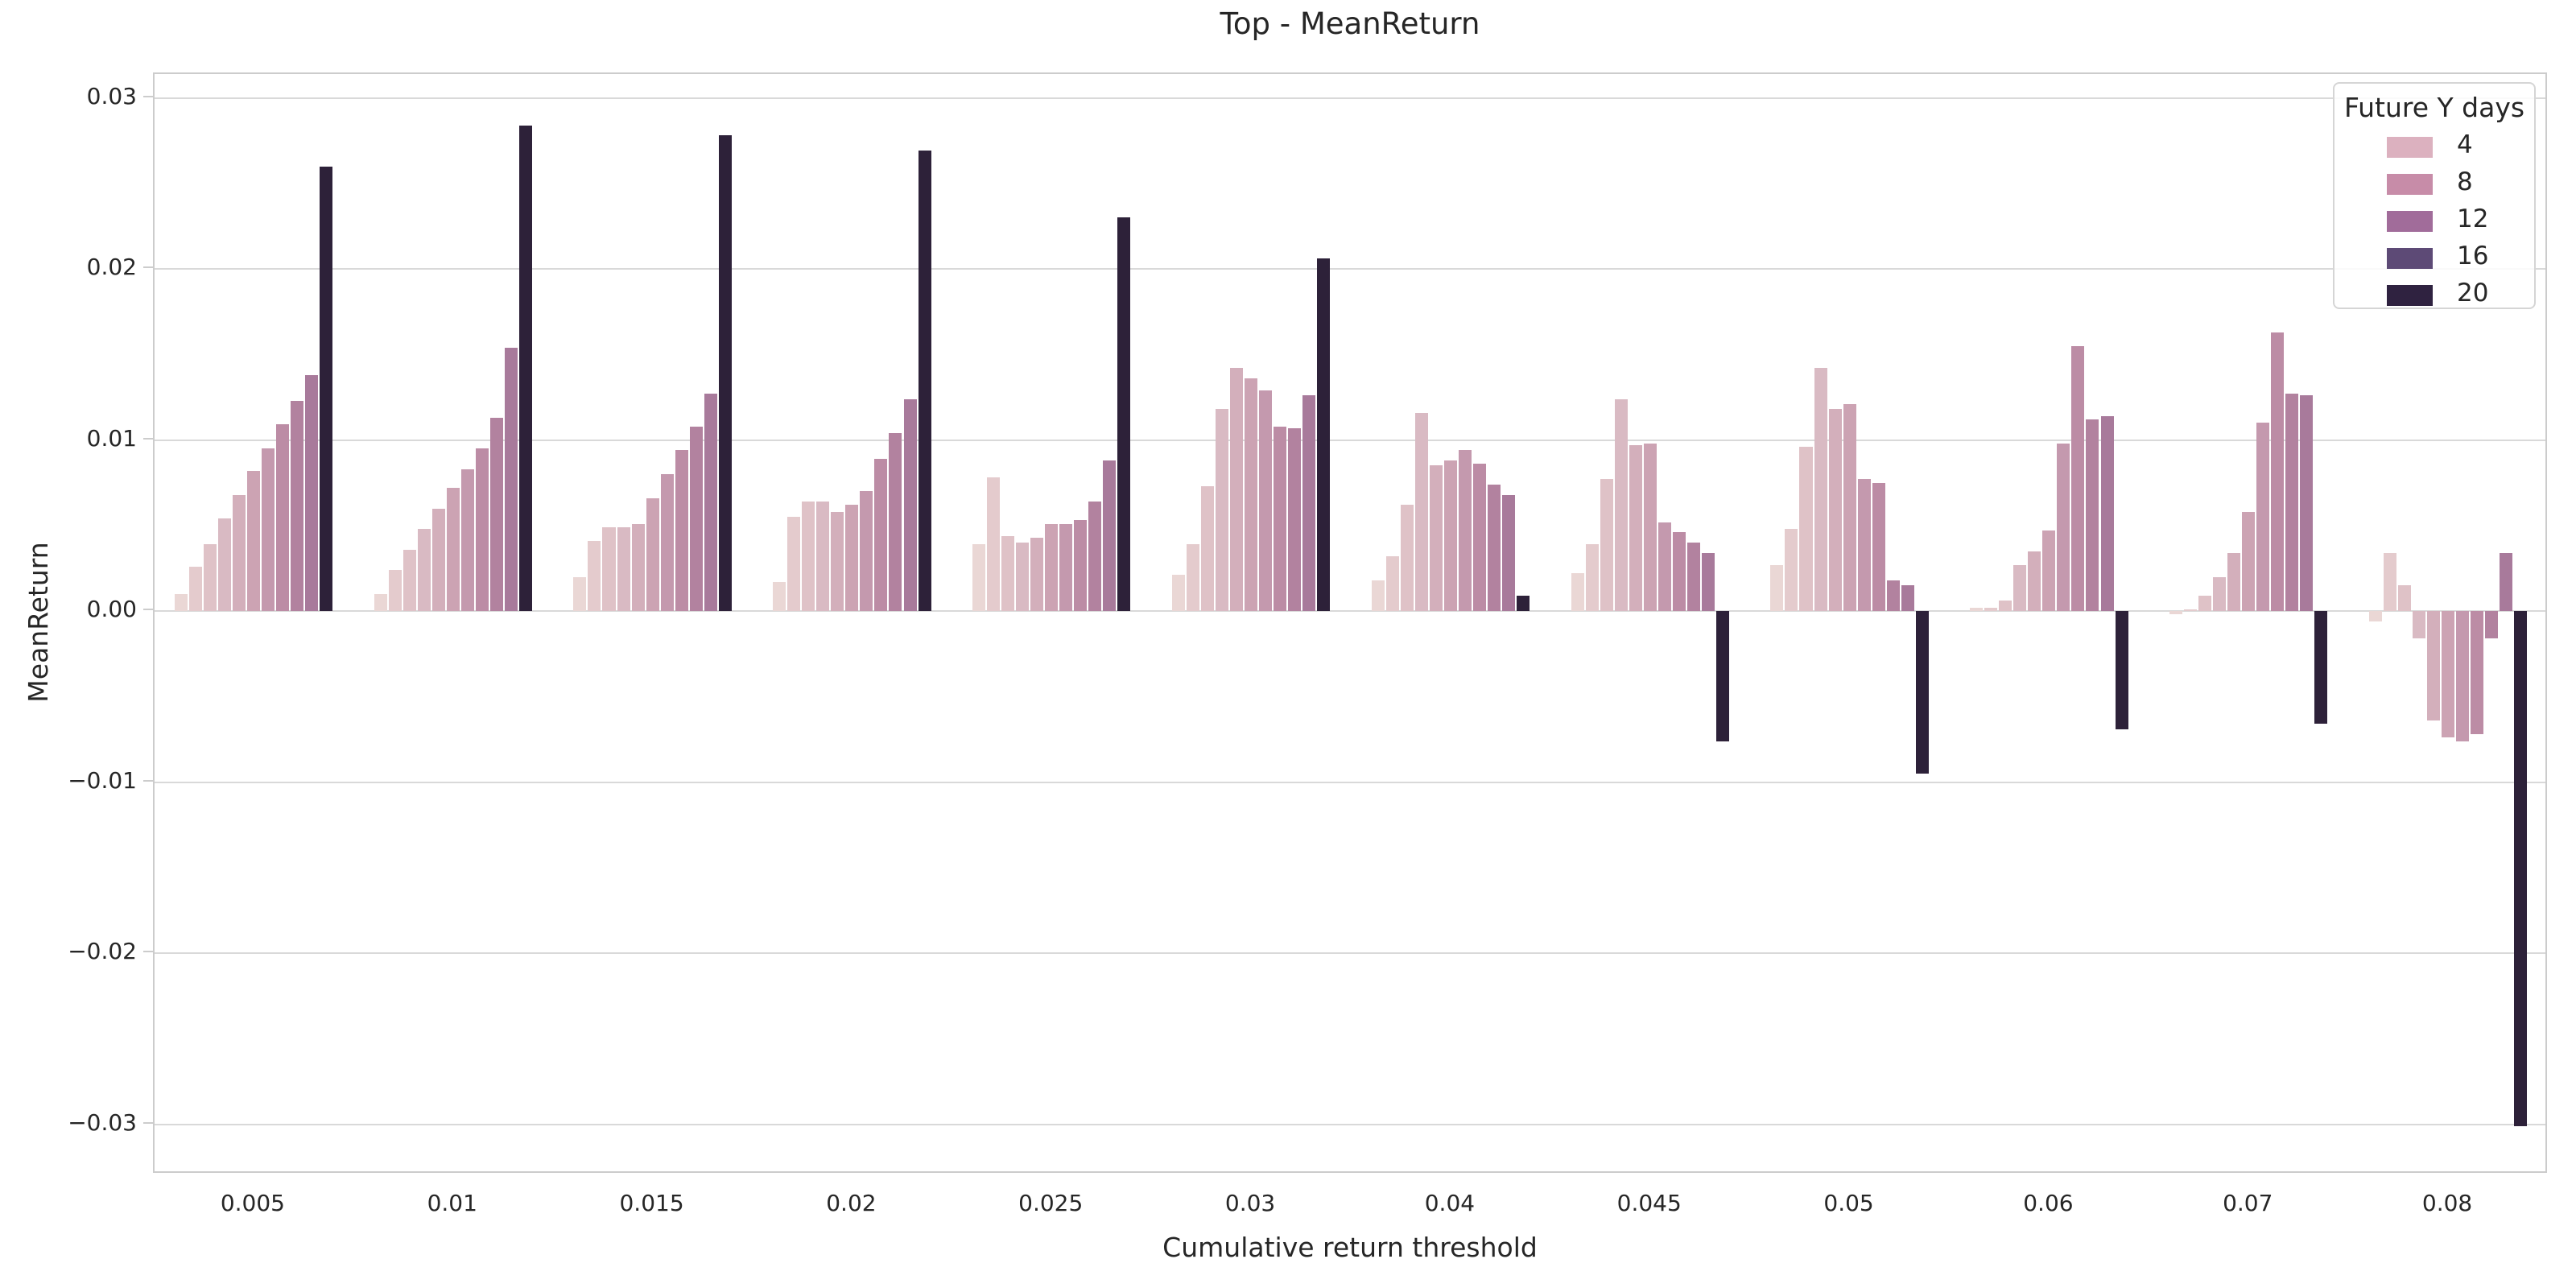 Image resolution: width=2576 pixels, height=1288 pixels. What do you see at coordinates (895, 522) in the screenshot?
I see `bar-0.02-hue-09` at bounding box center [895, 522].